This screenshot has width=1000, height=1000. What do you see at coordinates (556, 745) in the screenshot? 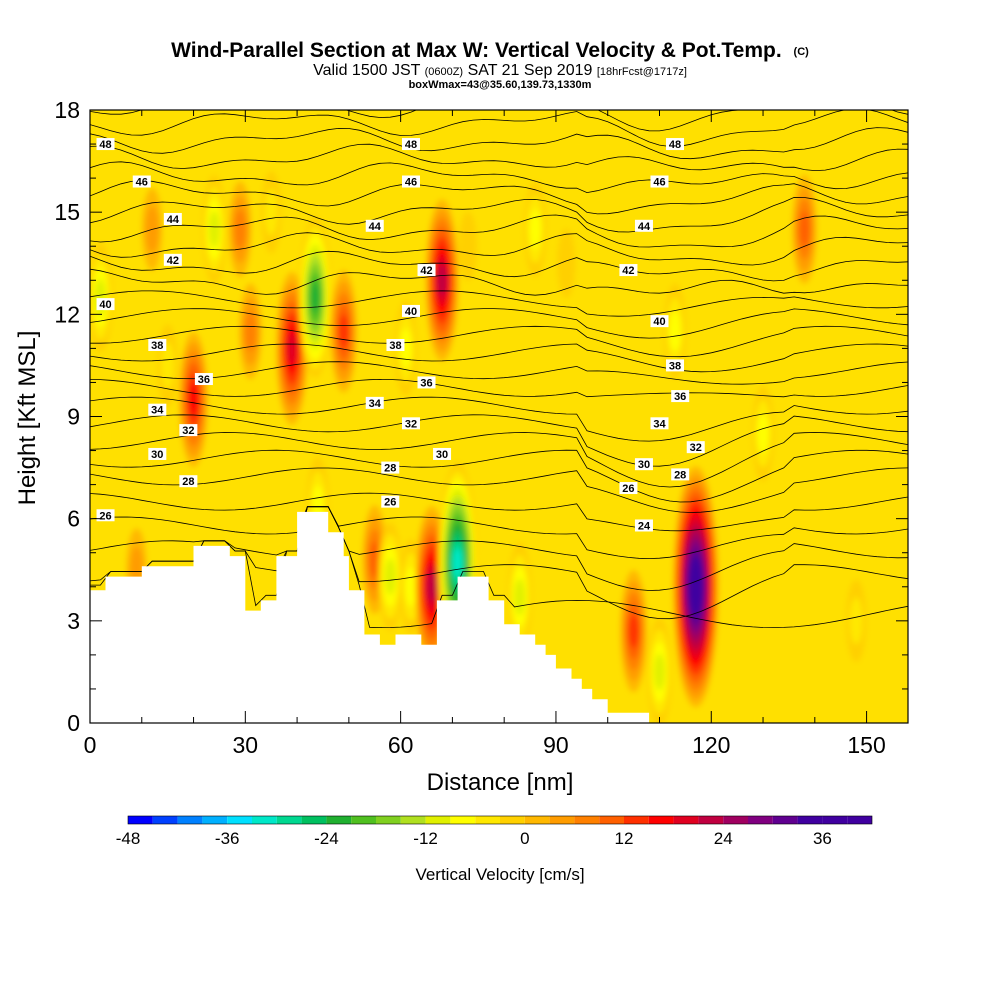
I see `x-tick-label: 90` at bounding box center [556, 745].